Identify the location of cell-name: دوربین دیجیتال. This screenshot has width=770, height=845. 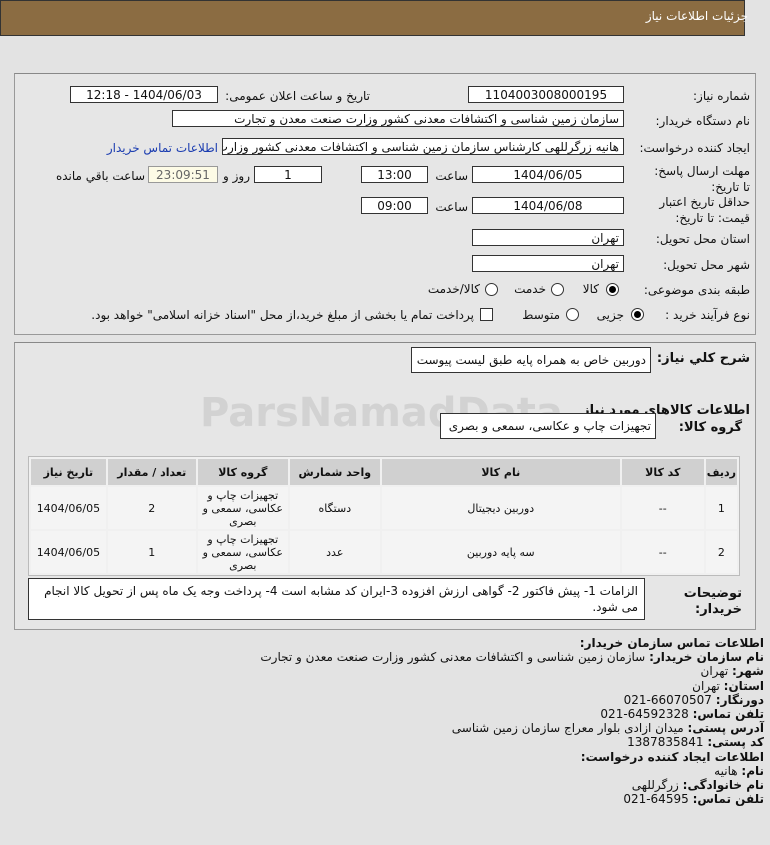
(500, 508).